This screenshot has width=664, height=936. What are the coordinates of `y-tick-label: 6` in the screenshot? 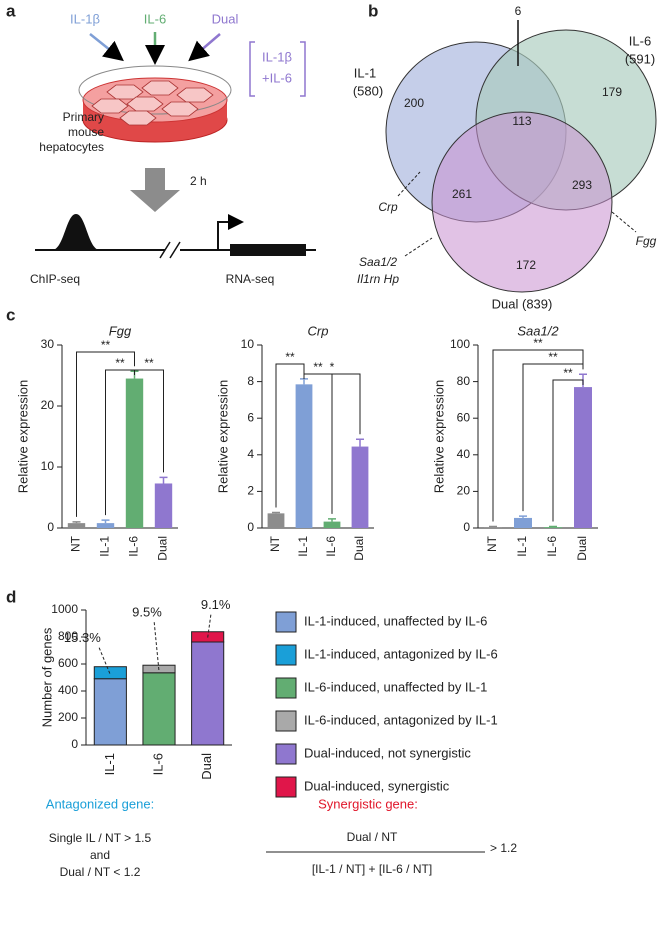 It's located at (250, 417).